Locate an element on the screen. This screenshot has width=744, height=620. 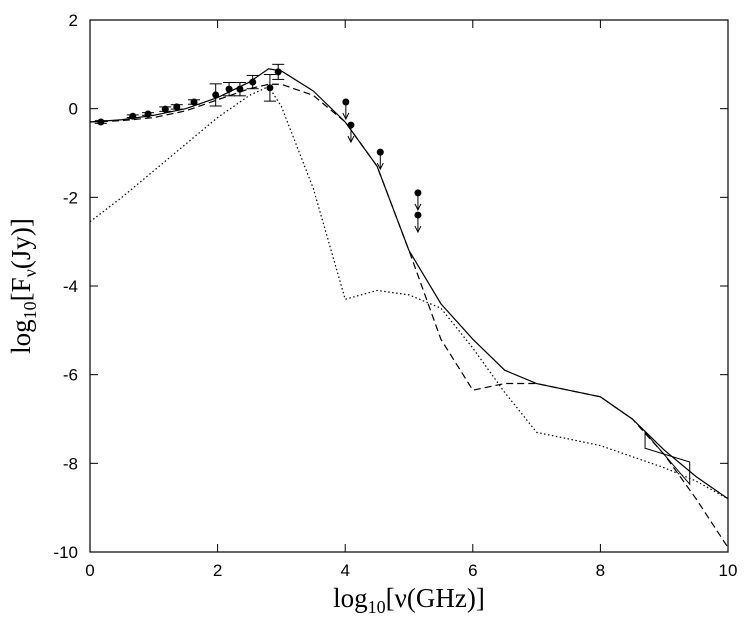
y-axis-label: log10[Fν(Jy)] is located at coordinates (23, 286).